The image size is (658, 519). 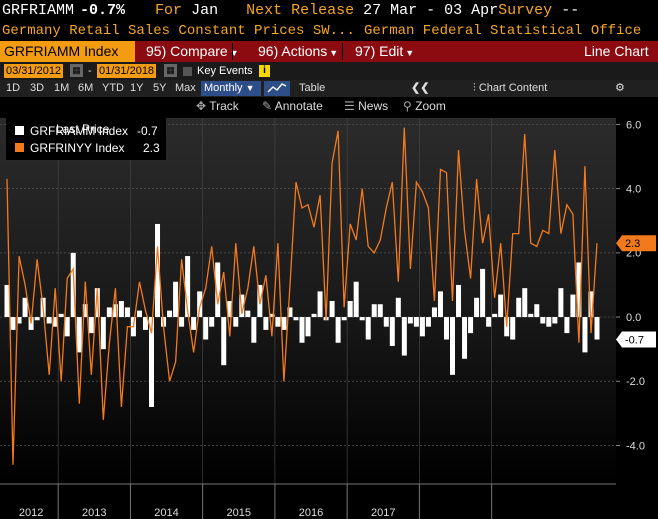 What do you see at coordinates (79, 131) in the screenshot?
I see `legend-label-grfriamm: GRFRIAMM Index` at bounding box center [79, 131].